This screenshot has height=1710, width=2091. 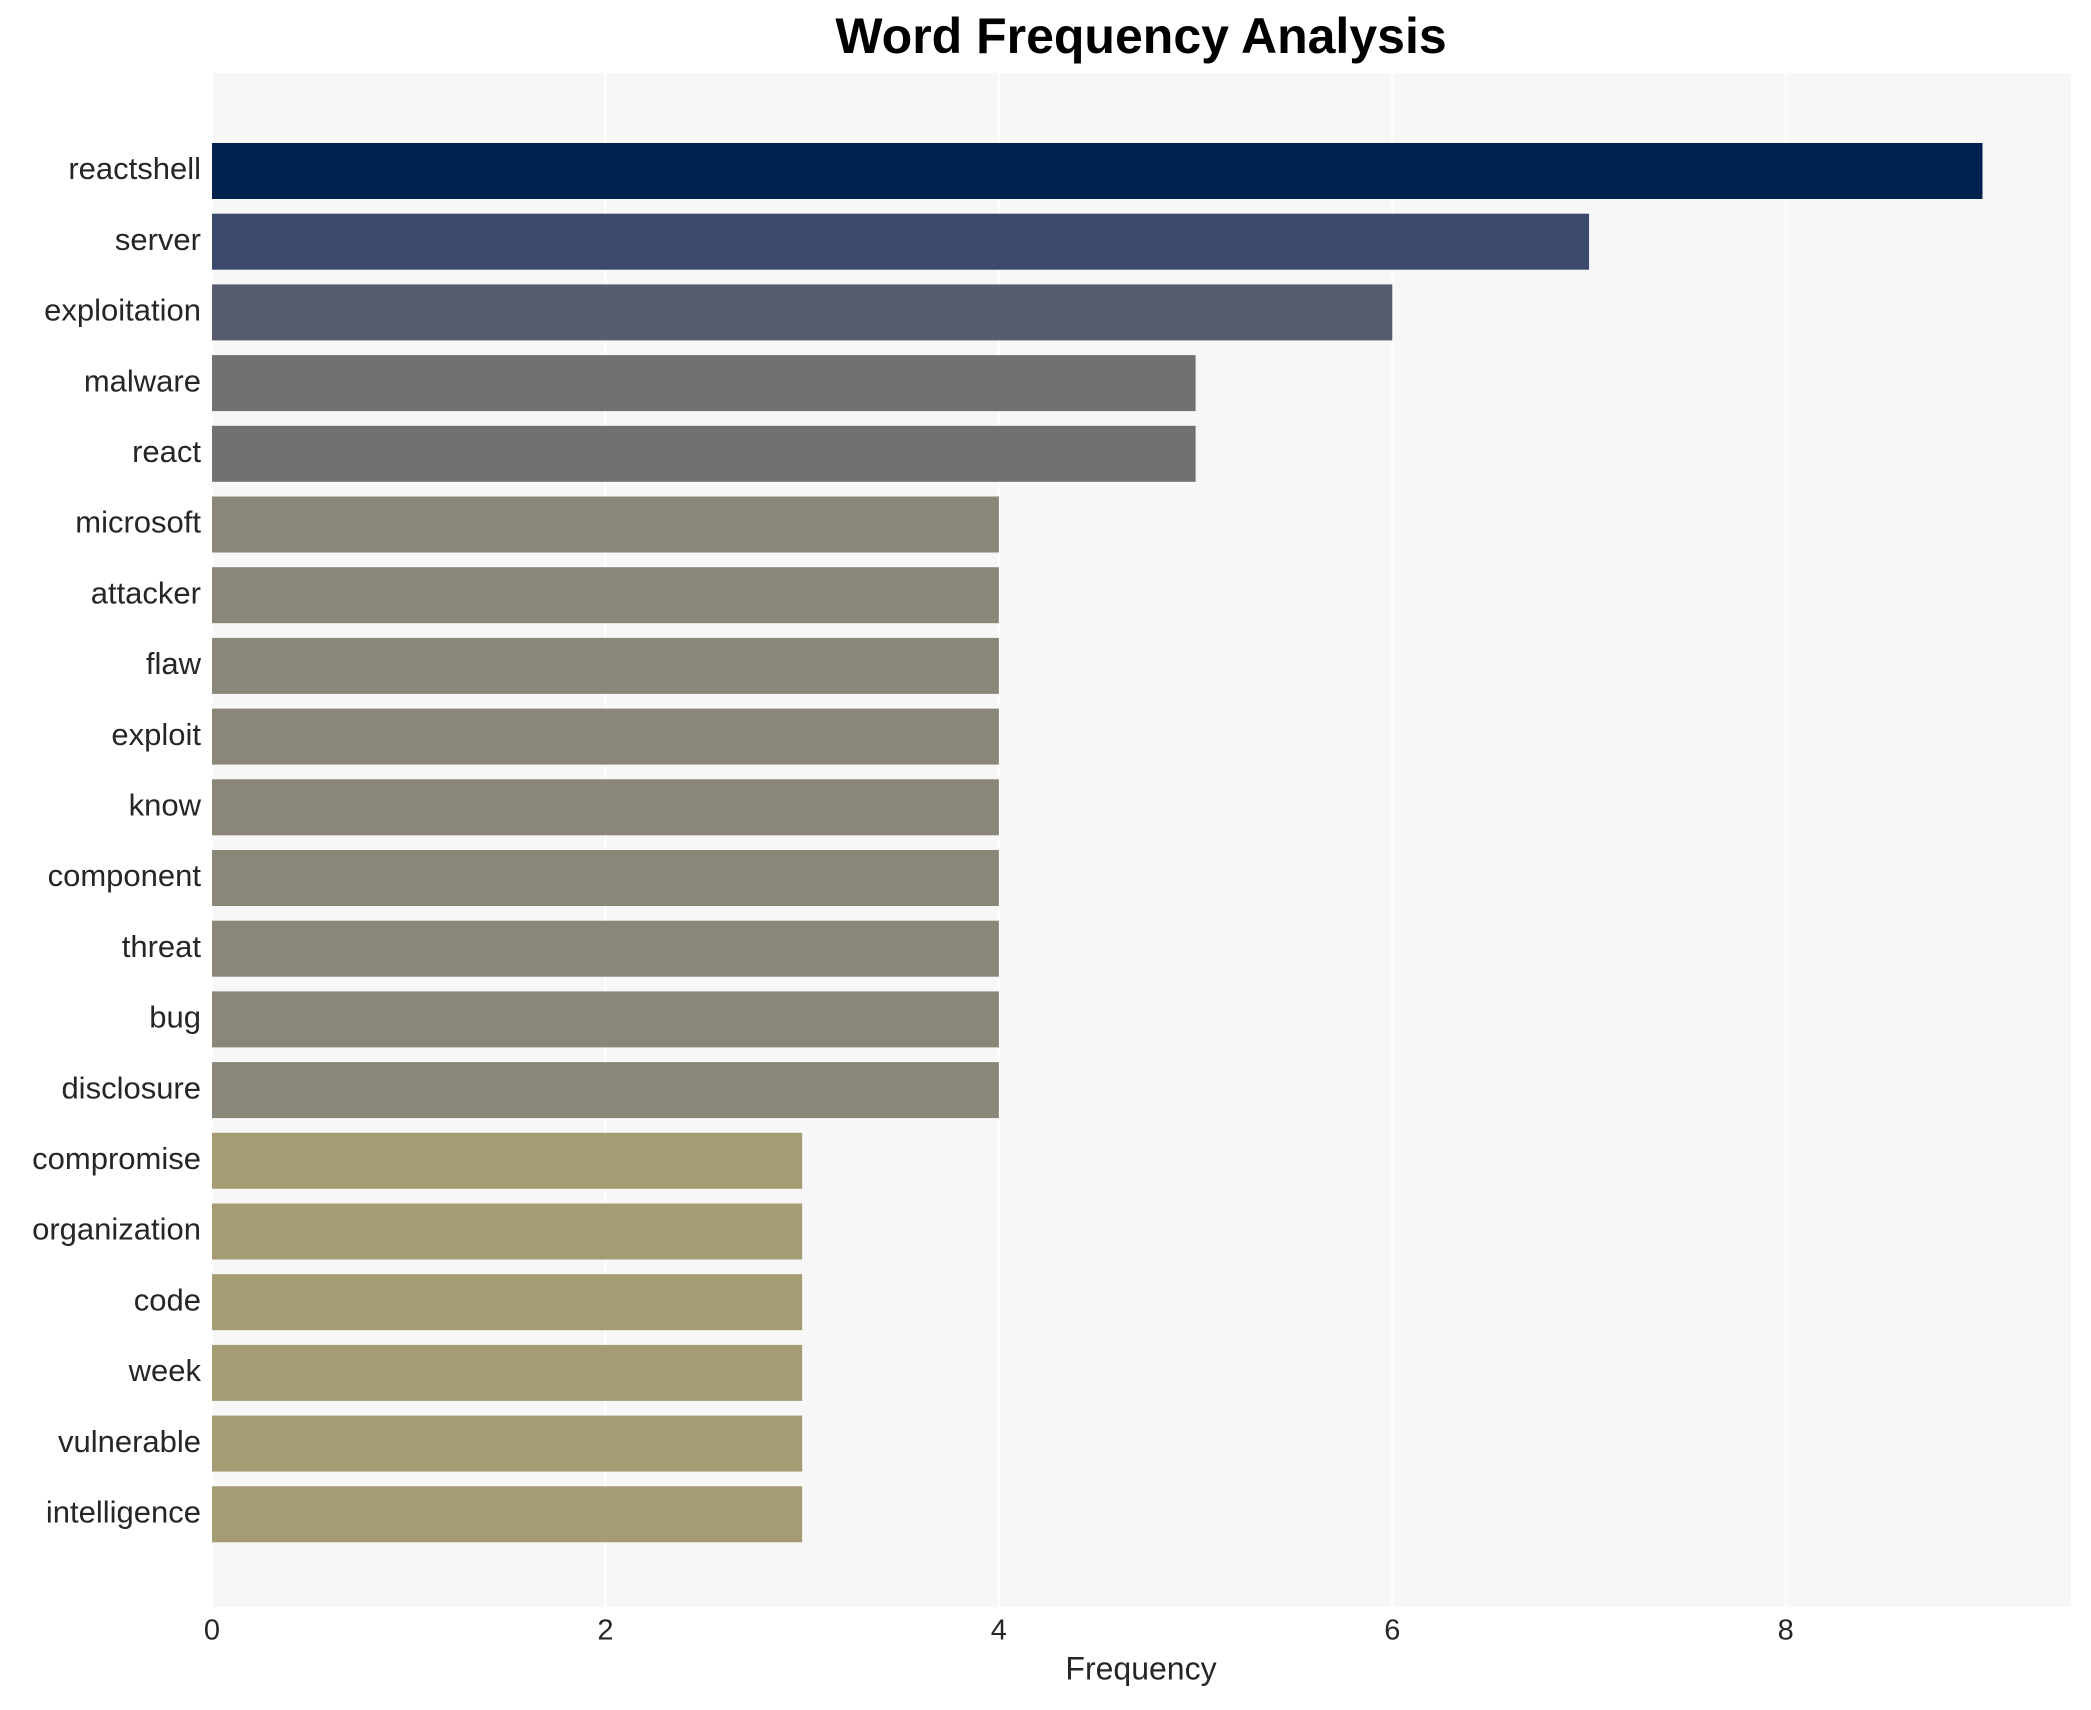 What do you see at coordinates (123, 1511) in the screenshot?
I see `y-tick-label: intelligence` at bounding box center [123, 1511].